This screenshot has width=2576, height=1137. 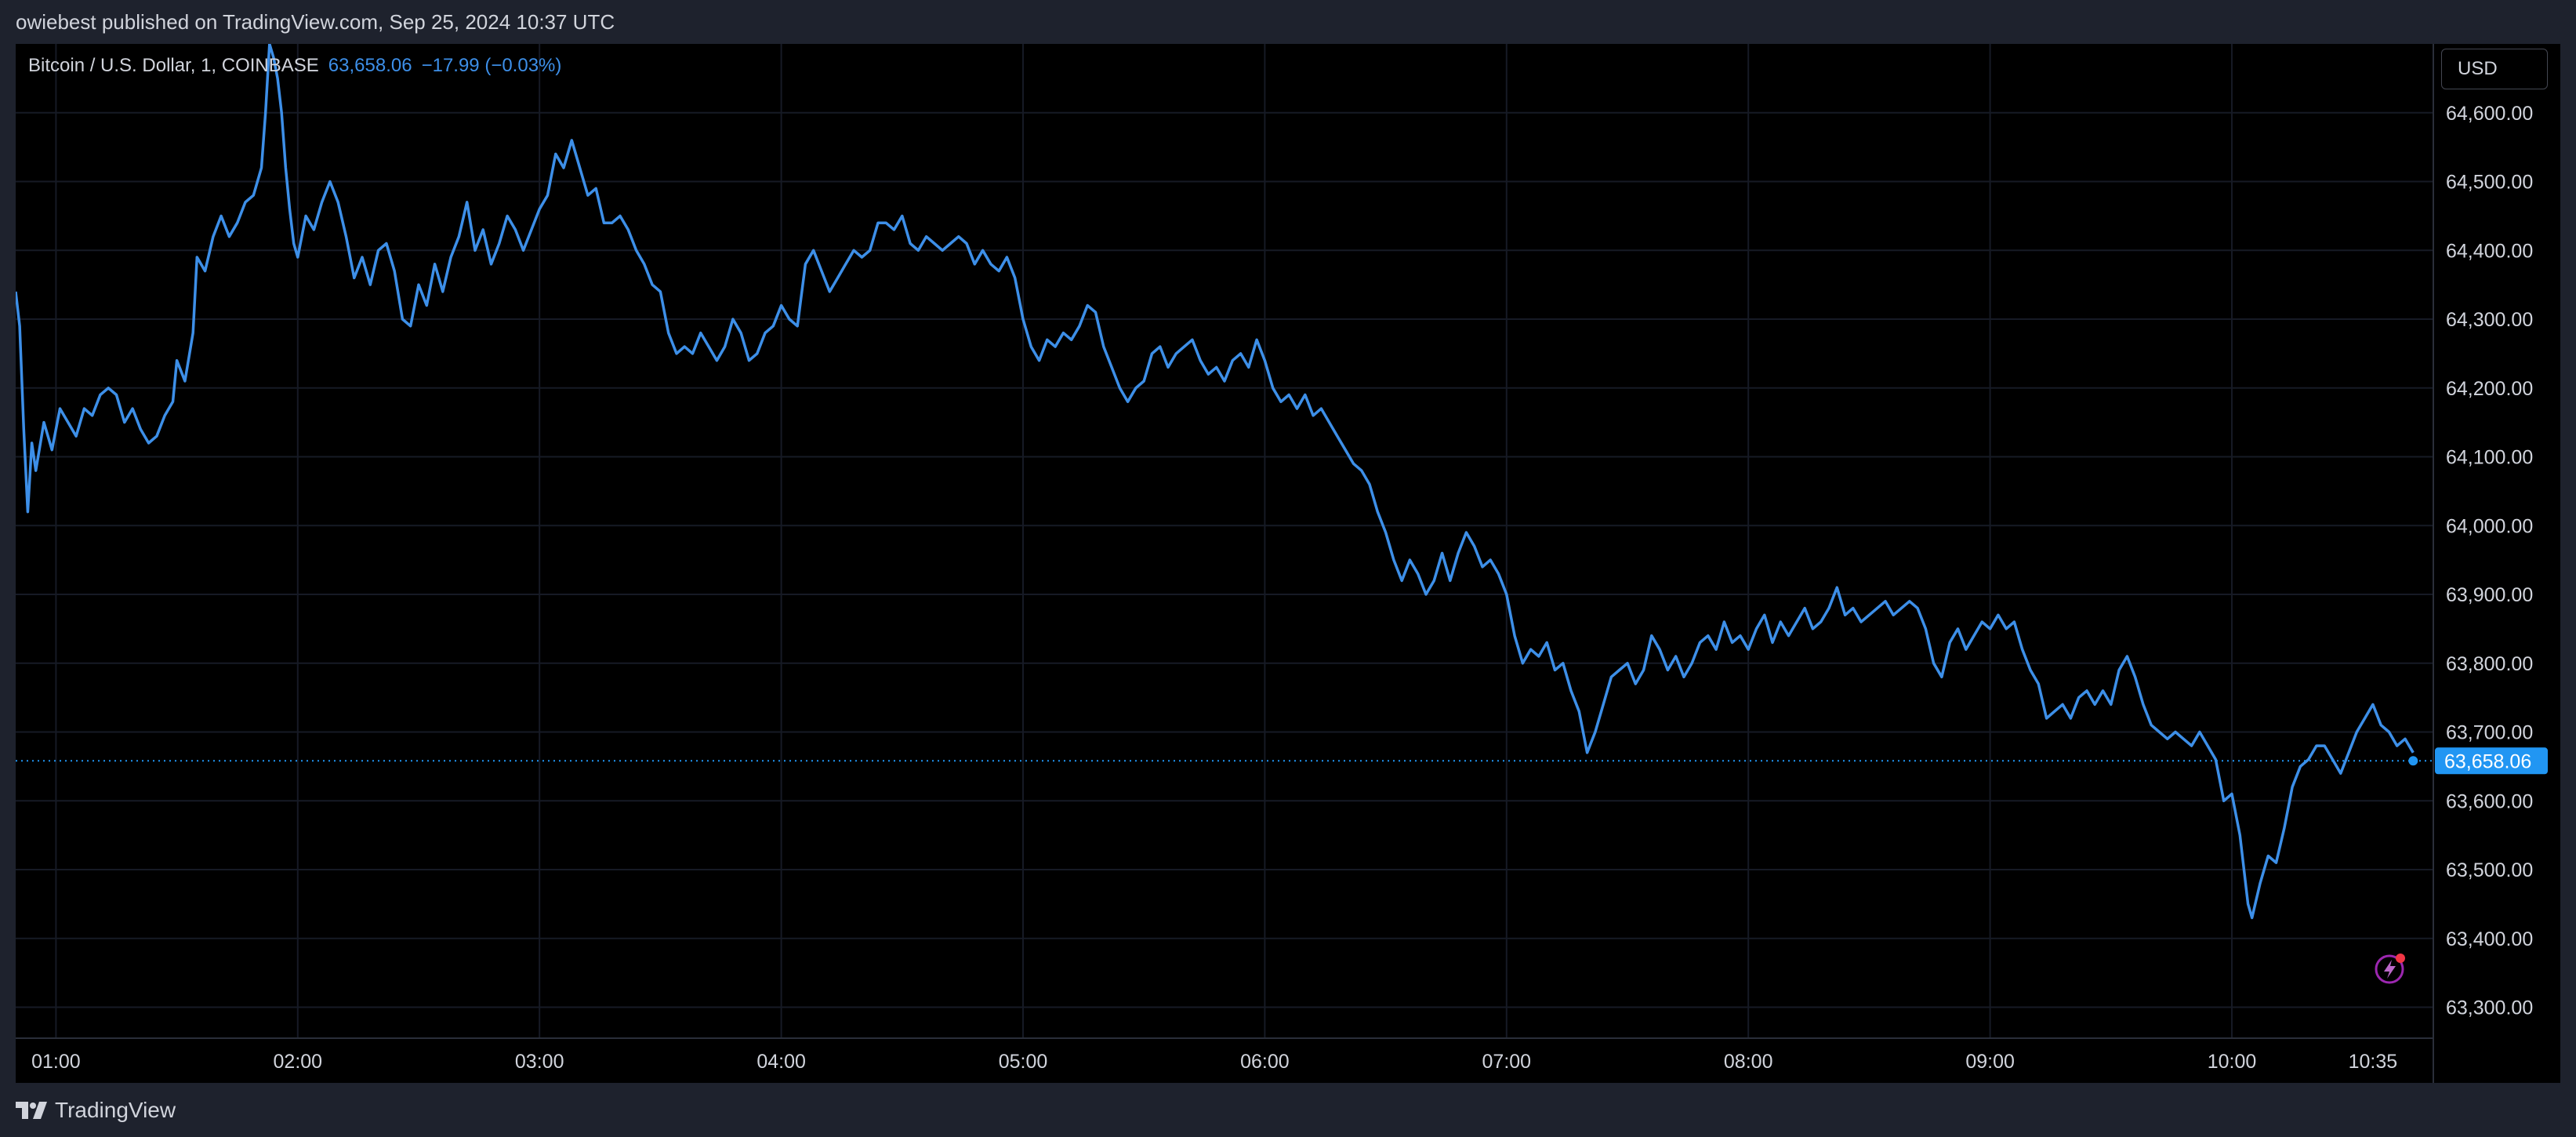 What do you see at coordinates (56, 1062) in the screenshot?
I see `time-tick-label: 01:00` at bounding box center [56, 1062].